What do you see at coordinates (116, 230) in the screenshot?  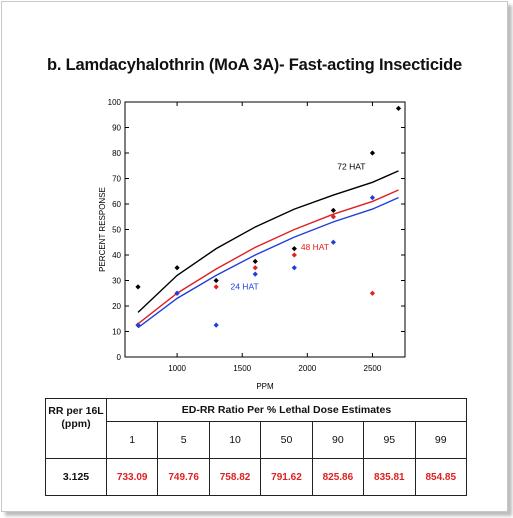 I see `y-tick-label: 50` at bounding box center [116, 230].